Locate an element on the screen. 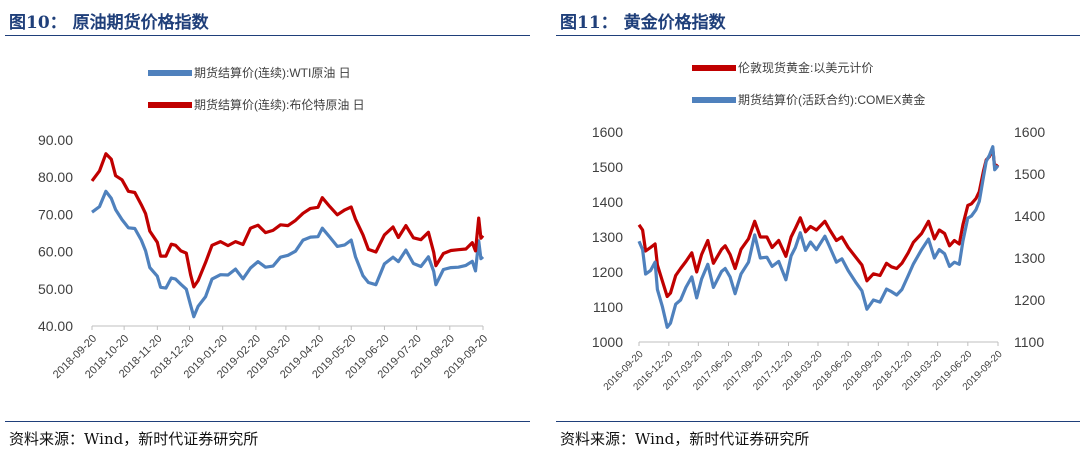 This screenshot has width=1080, height=451. y-tick-label: 40.00 is located at coordinates (55, 326).